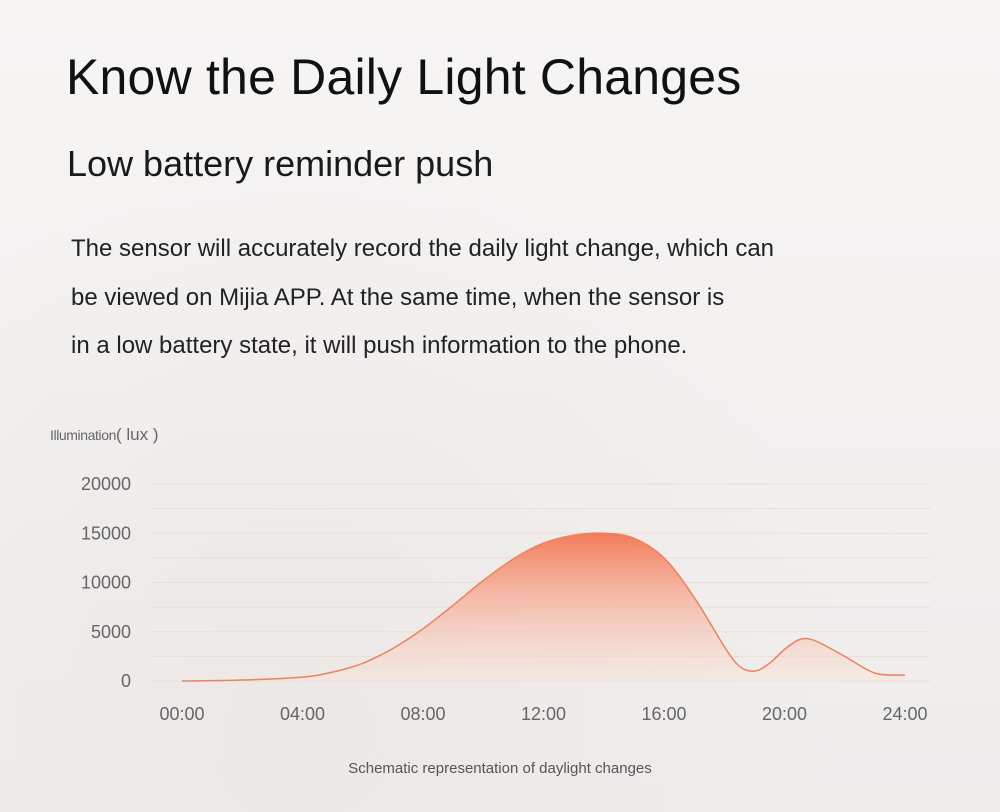 The height and width of the screenshot is (812, 1000). Describe the element at coordinates (106, 533) in the screenshot. I see `y-tick-label: 15000` at that location.